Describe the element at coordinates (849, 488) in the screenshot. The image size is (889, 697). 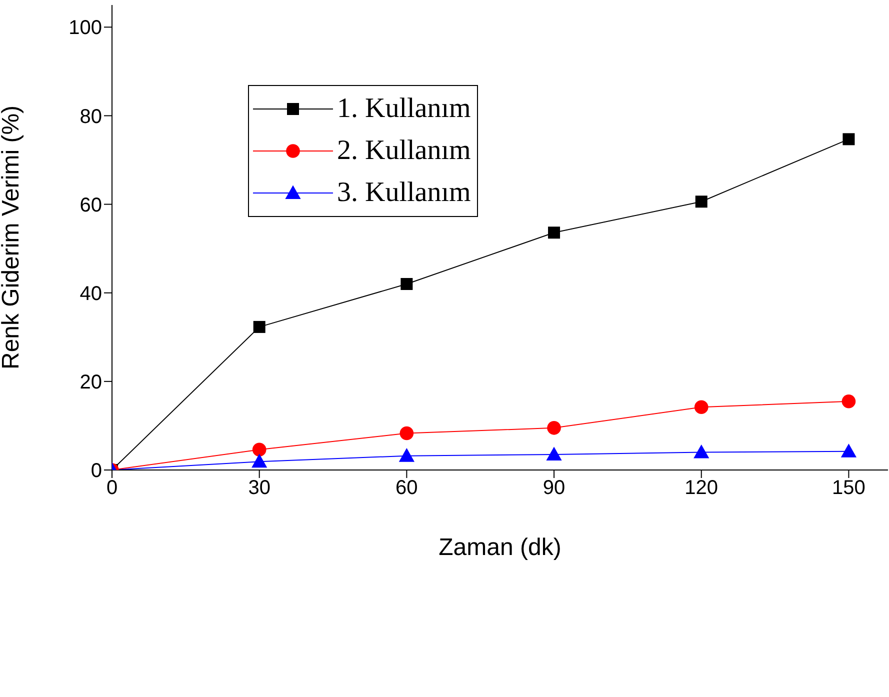
I see `x-tick-label: 150` at that location.